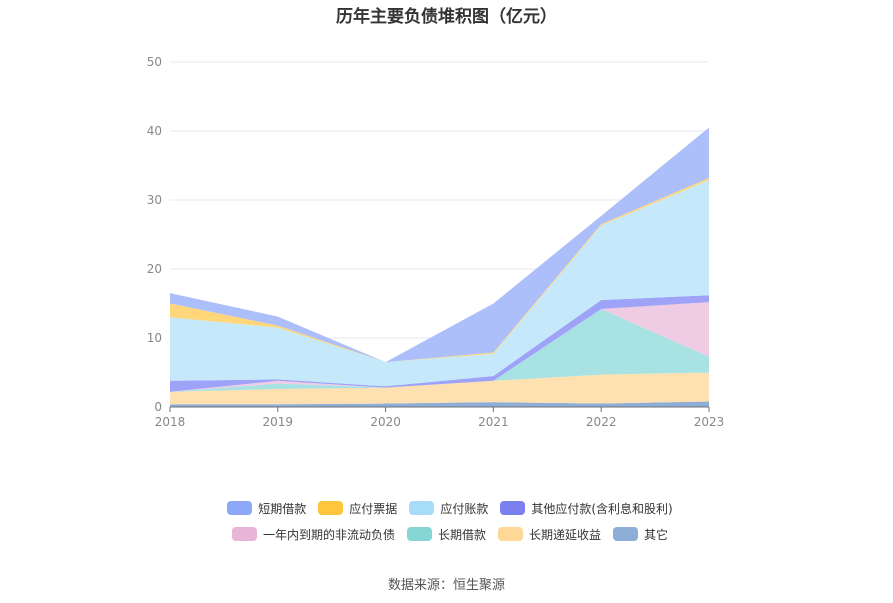 The height and width of the screenshot is (603, 893). I want to click on legend-item: 短期借款, so click(266, 508).